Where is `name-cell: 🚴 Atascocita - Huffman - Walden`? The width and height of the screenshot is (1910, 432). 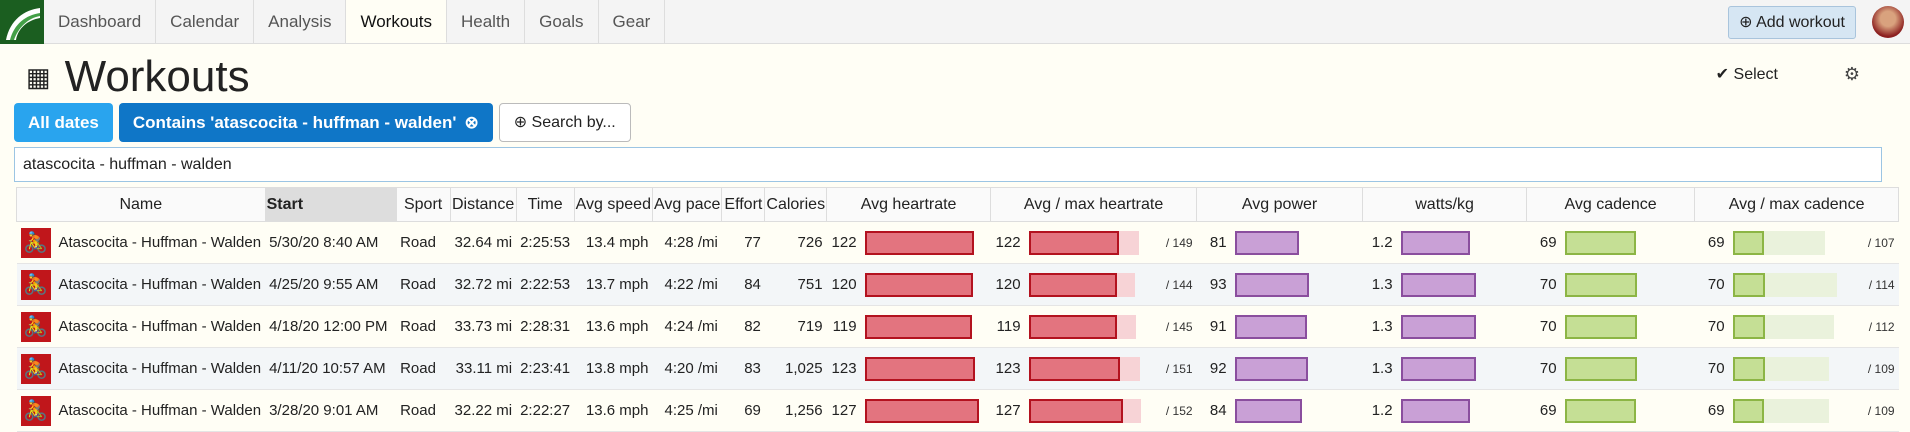 name-cell: 🚴 Atascocita - Huffman - Walden is located at coordinates (141, 326).